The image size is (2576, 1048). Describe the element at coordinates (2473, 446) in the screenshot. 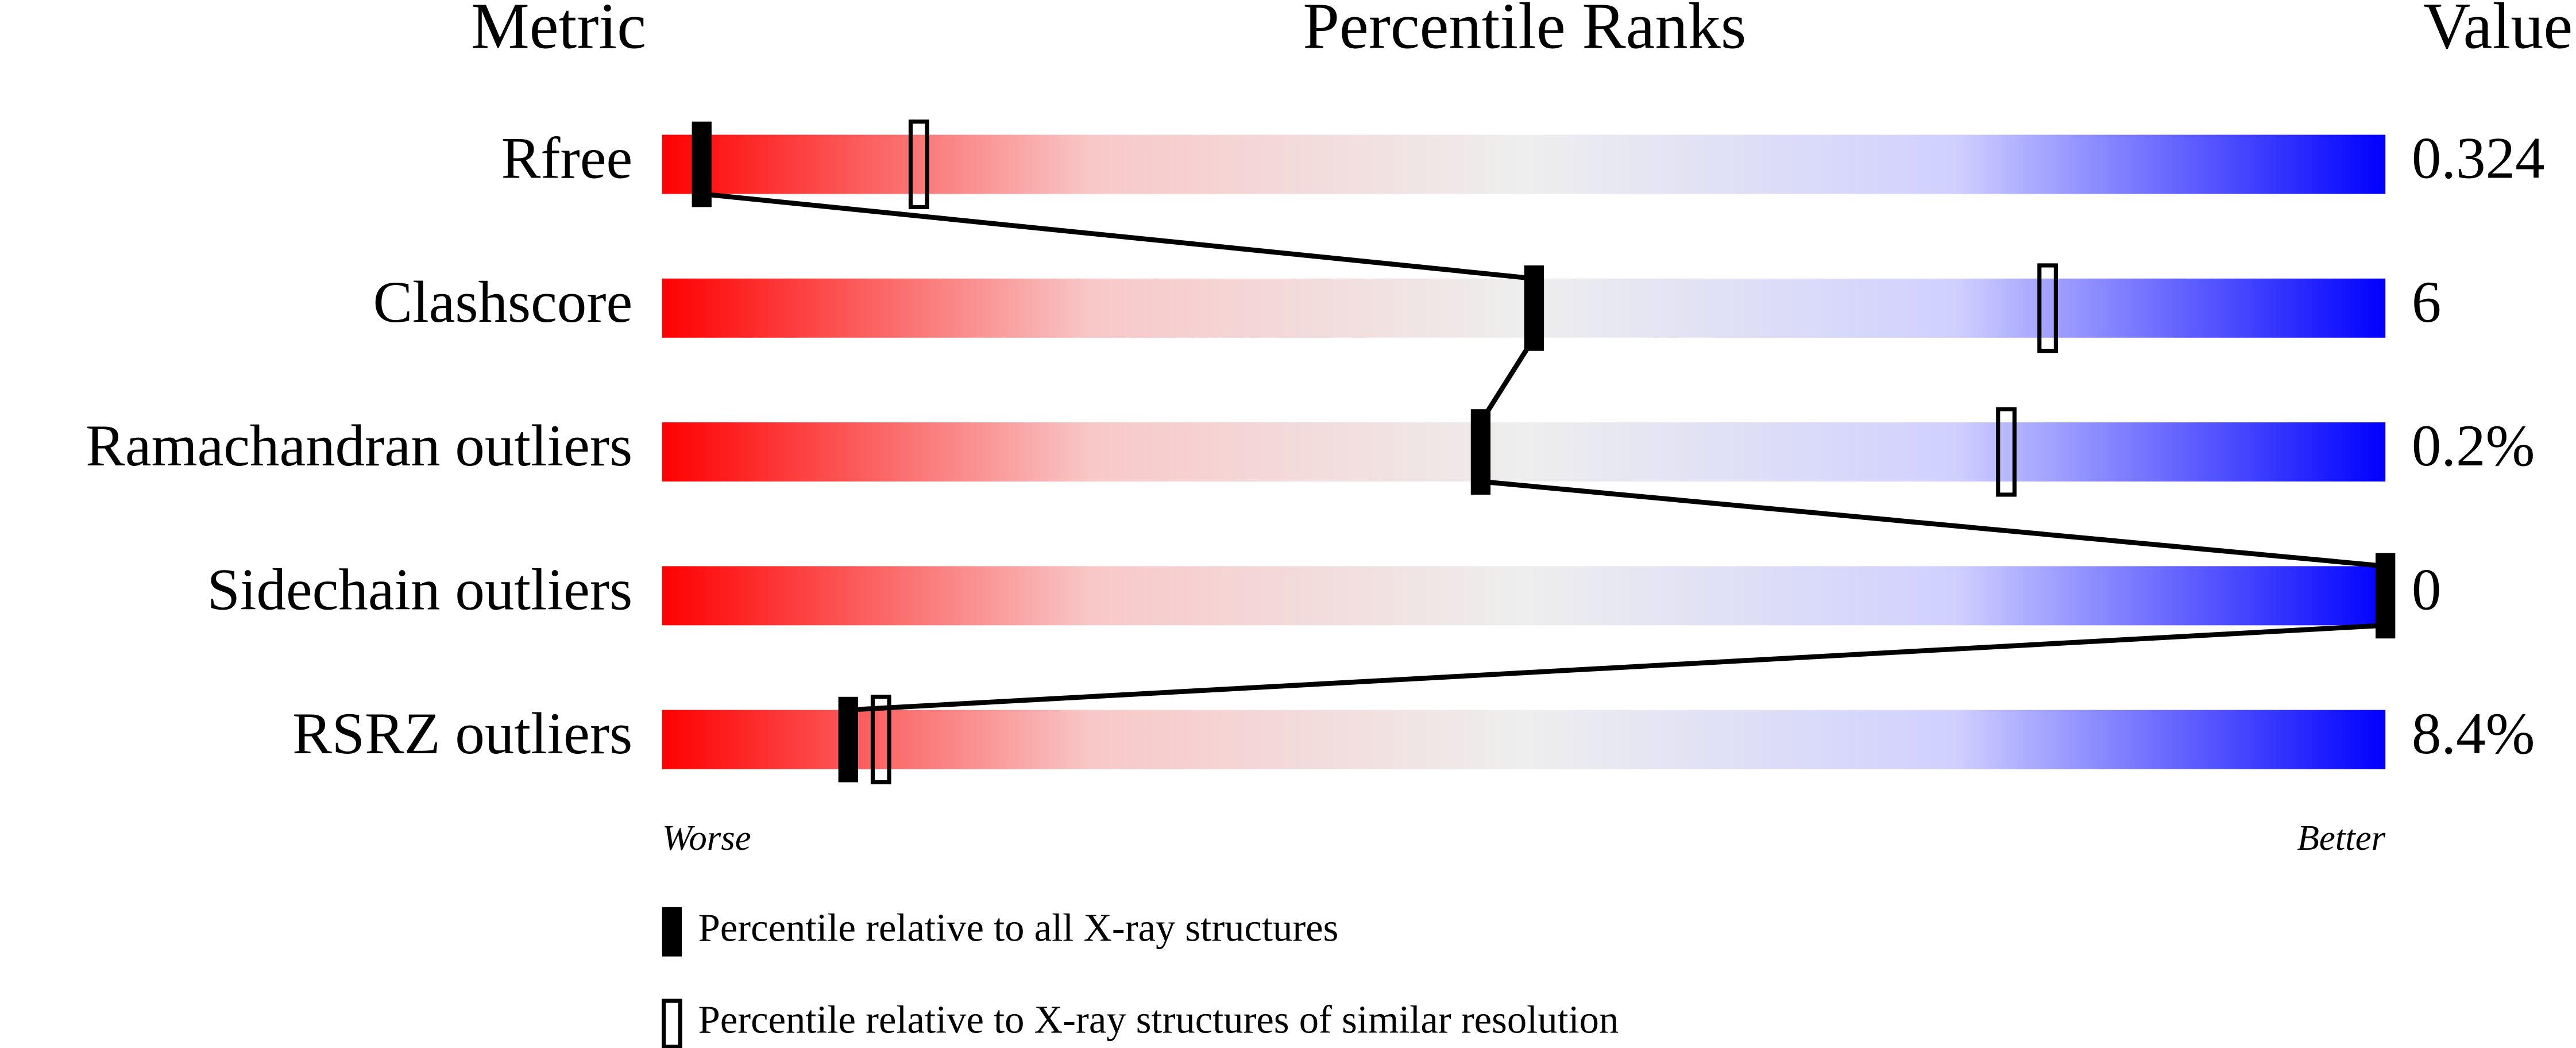

I see `metric-value: 0.2%` at that location.